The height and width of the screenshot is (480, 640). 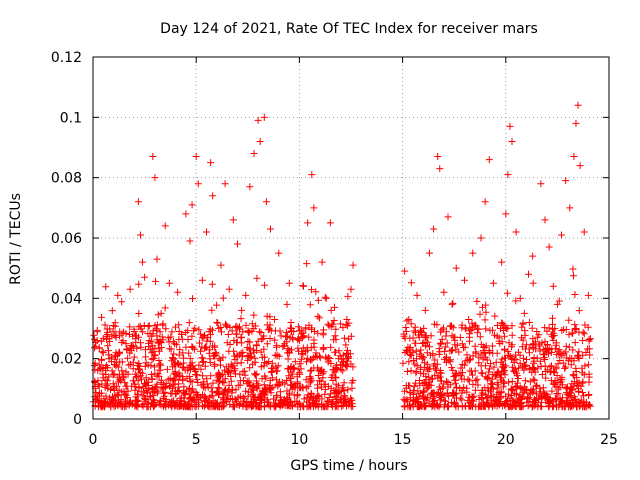 I want to click on y-tick-label: 0.04, so click(x=66, y=299).